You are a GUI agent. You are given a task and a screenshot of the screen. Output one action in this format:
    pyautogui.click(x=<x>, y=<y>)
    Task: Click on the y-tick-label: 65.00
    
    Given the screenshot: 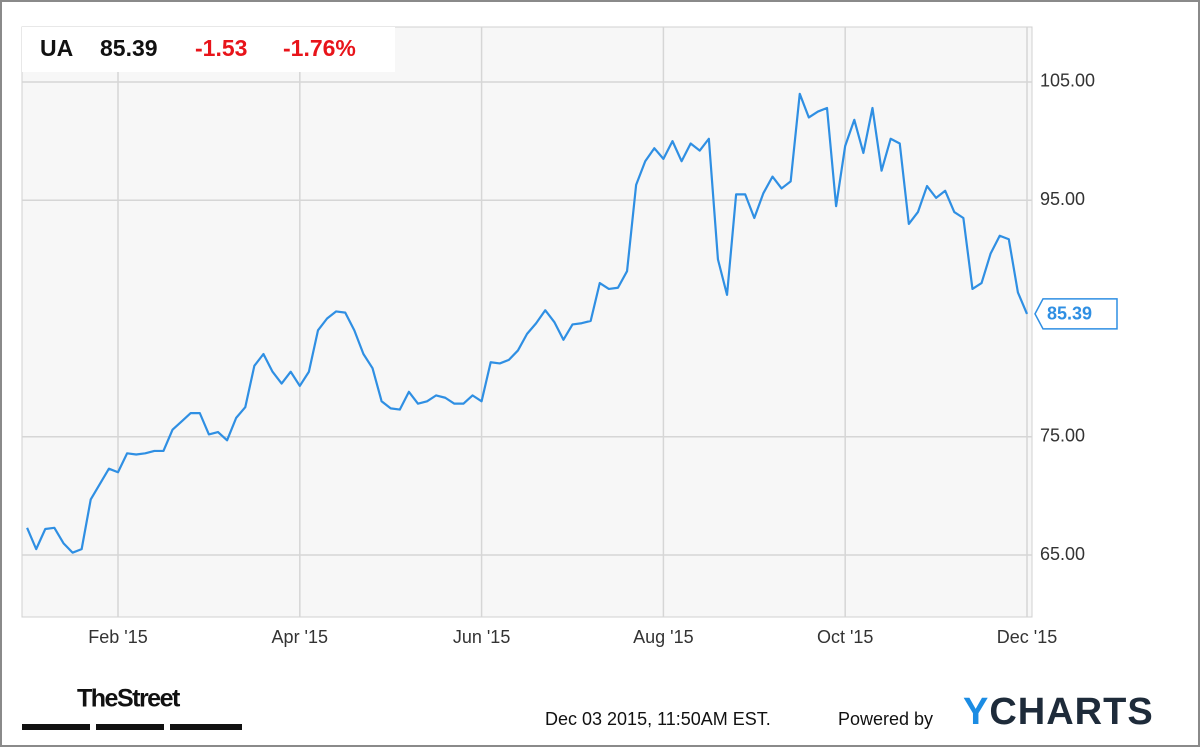 What is the action you would take?
    pyautogui.click(x=1062, y=554)
    